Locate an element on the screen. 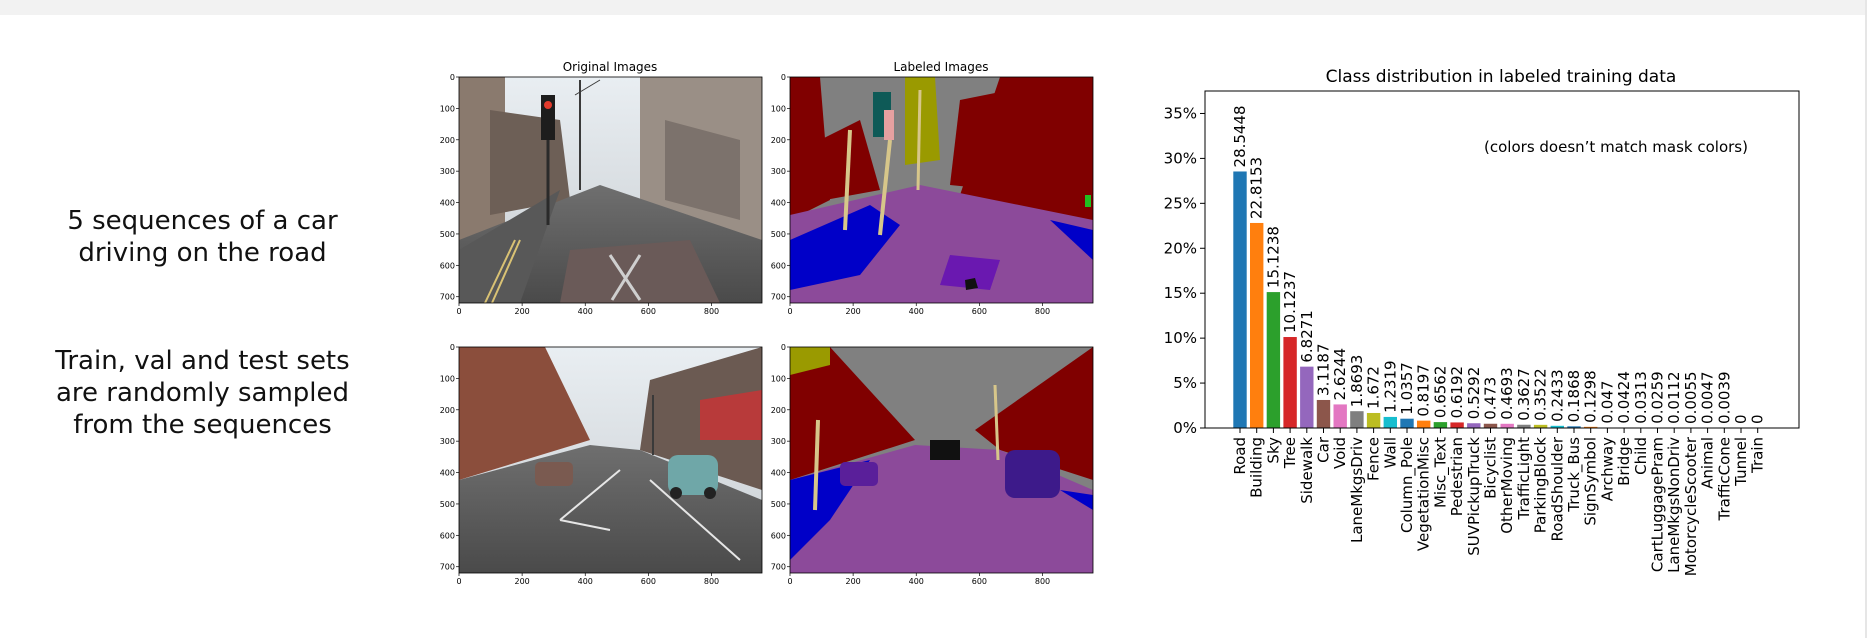 Image resolution: width=1867 pixels, height=638 pixels. value-label: 0.0047 is located at coordinates (1708, 397).